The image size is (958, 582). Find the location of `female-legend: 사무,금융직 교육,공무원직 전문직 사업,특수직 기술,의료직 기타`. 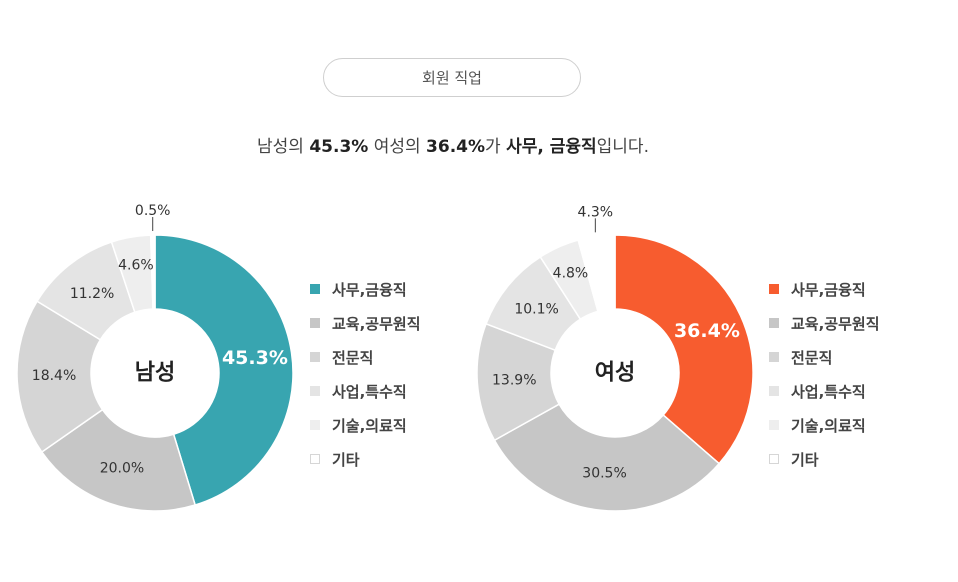

female-legend: 사무,금융직 교육,공무원직 전문직 사업,특수직 기술,의료직 기타 is located at coordinates (824, 374).